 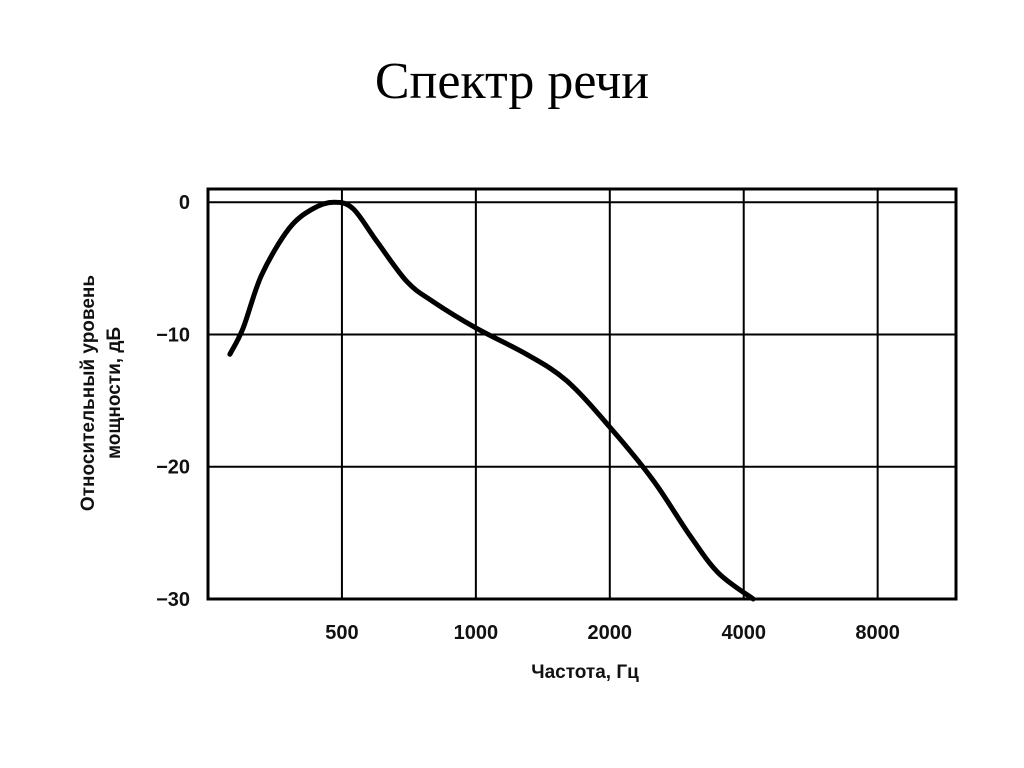 What do you see at coordinates (877, 633) in the screenshot?
I see `x-tick-label: 8000` at bounding box center [877, 633].